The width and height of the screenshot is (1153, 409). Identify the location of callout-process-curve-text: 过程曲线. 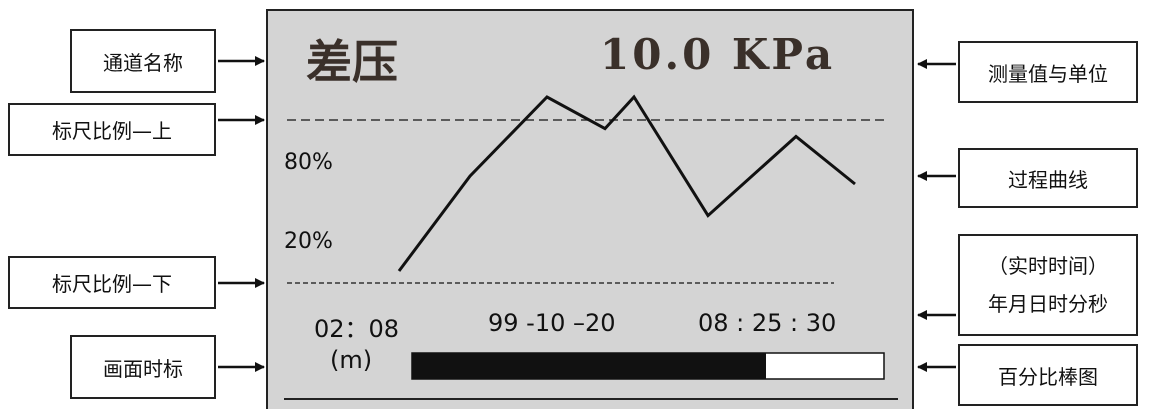
(1048, 179).